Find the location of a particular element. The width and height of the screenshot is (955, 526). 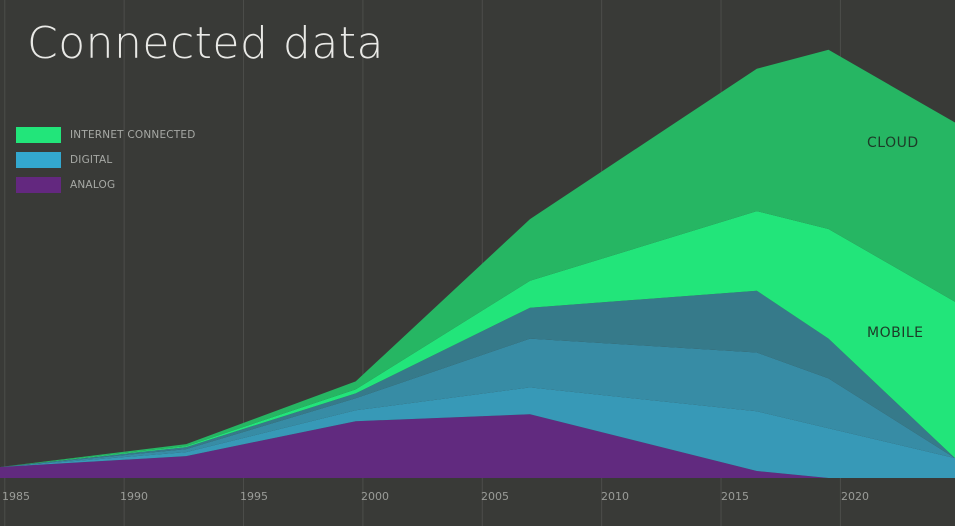

legend-label: ANALOG is located at coordinates (93, 184).